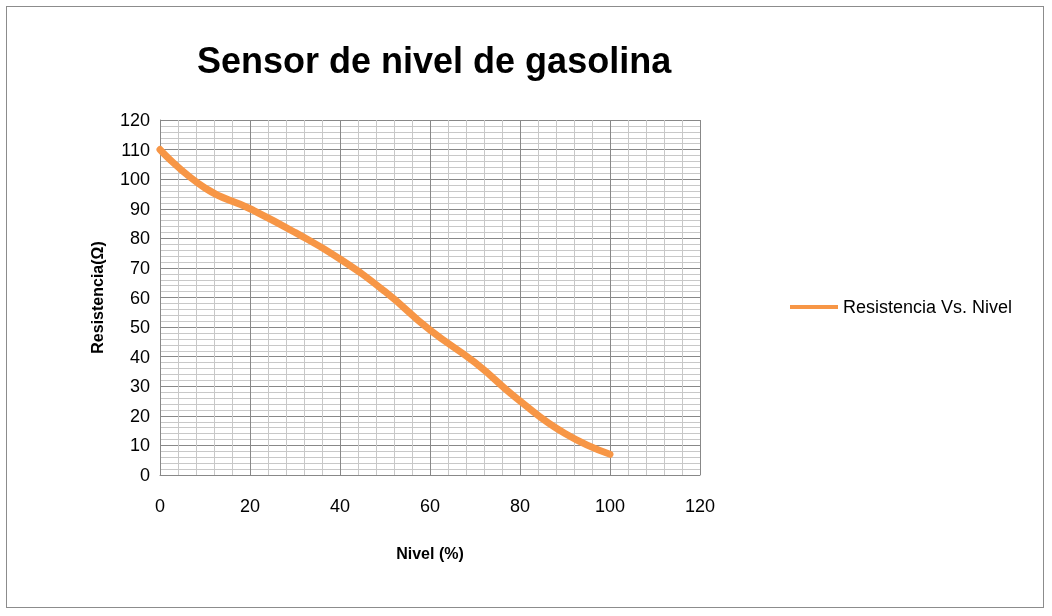  What do you see at coordinates (139, 297) in the screenshot?
I see `y-tick-label: 60` at bounding box center [139, 297].